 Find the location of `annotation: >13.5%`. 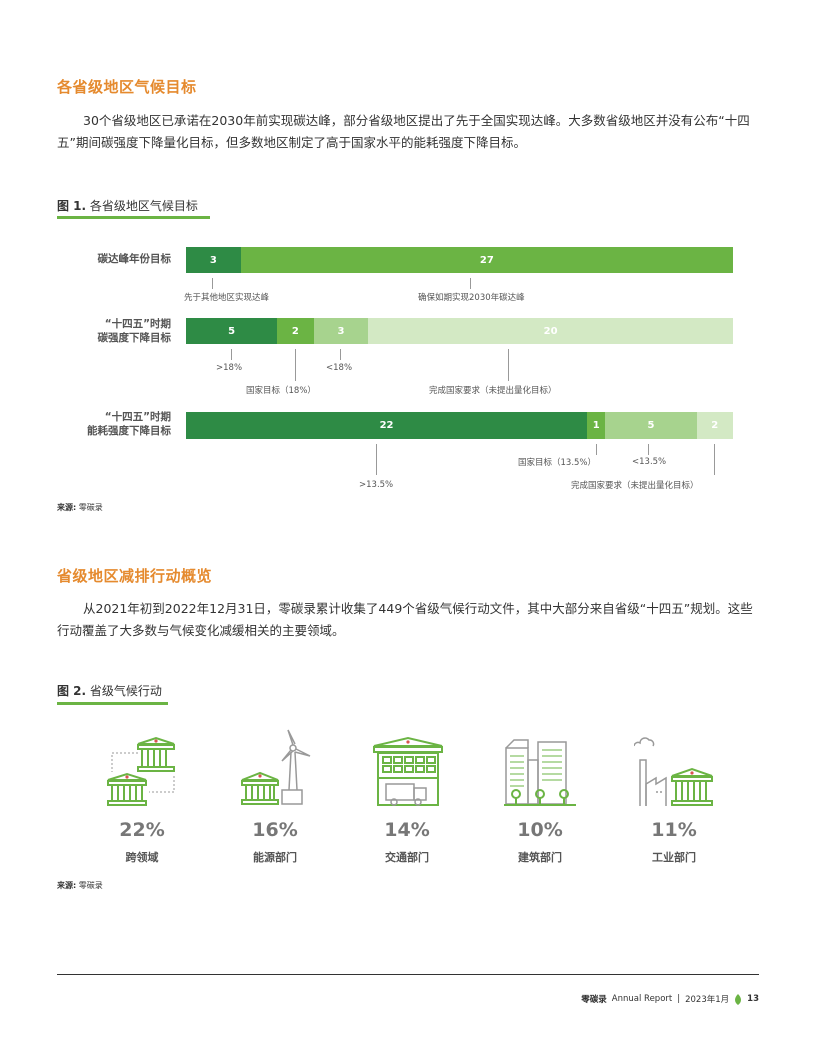

annotation: >13.5% is located at coordinates (376, 485).